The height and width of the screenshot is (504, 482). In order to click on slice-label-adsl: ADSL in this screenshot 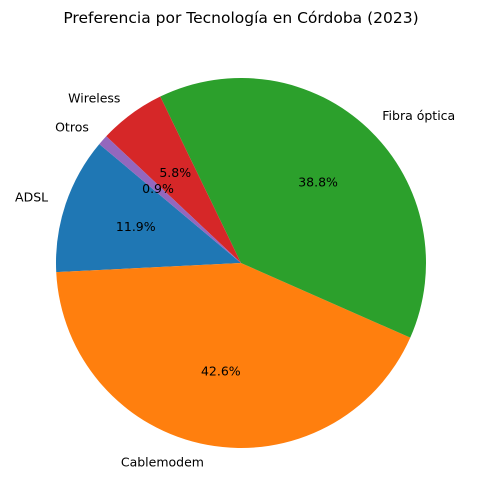, I will do `click(31, 197)`.